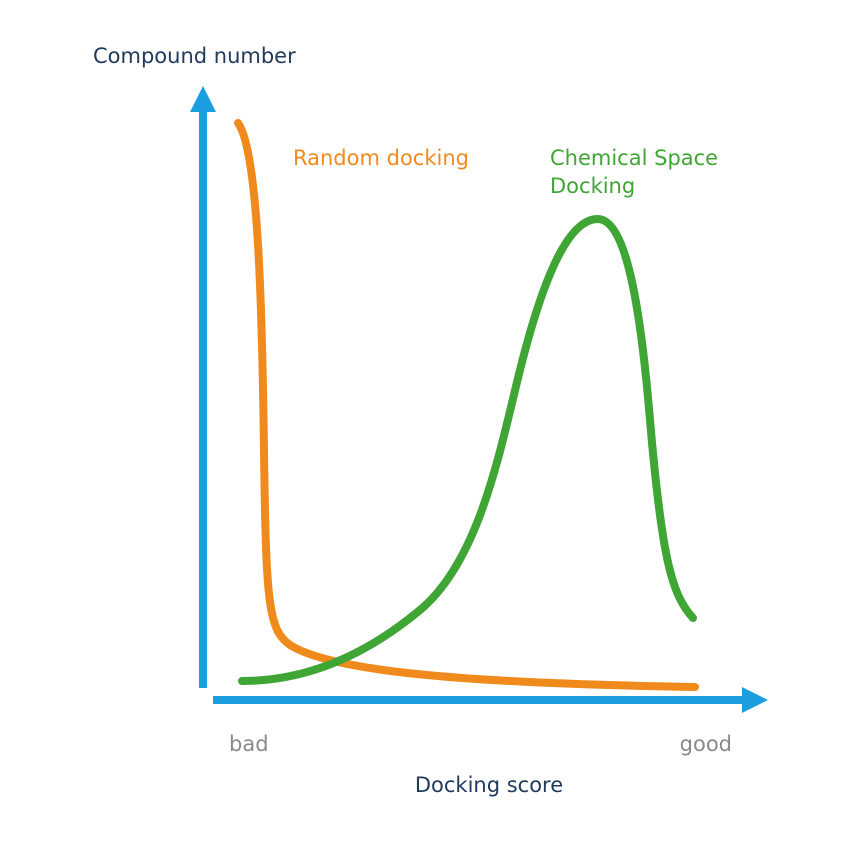 Image resolution: width=844 pixels, height=844 pixels. What do you see at coordinates (381, 158) in the screenshot?
I see `curve-label: Random docking` at bounding box center [381, 158].